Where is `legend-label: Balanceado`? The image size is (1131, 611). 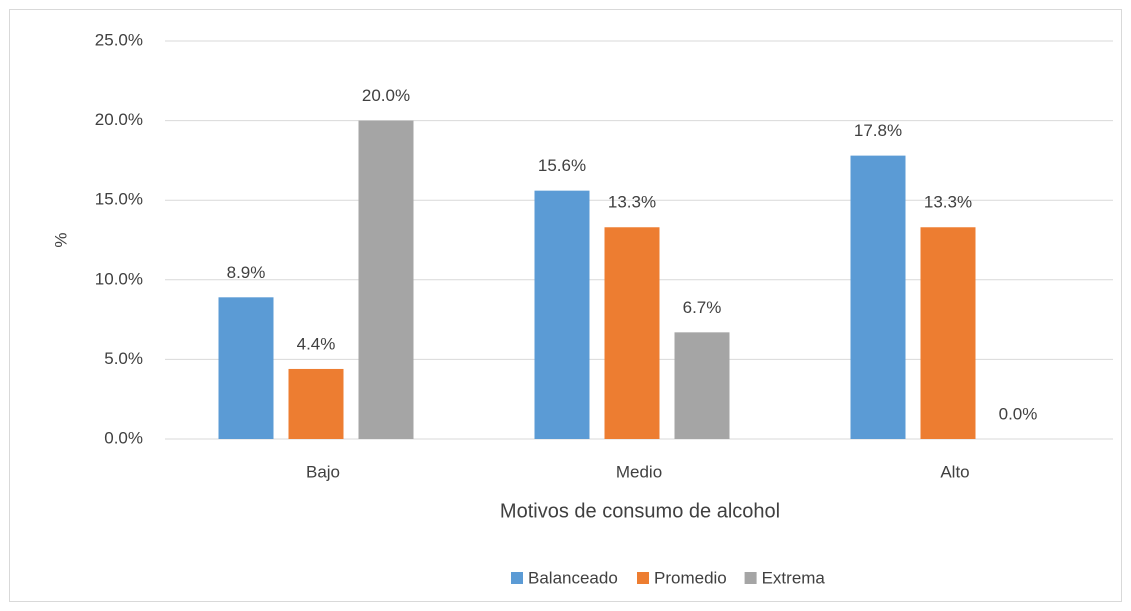 legend-label: Balanceado is located at coordinates (573, 577).